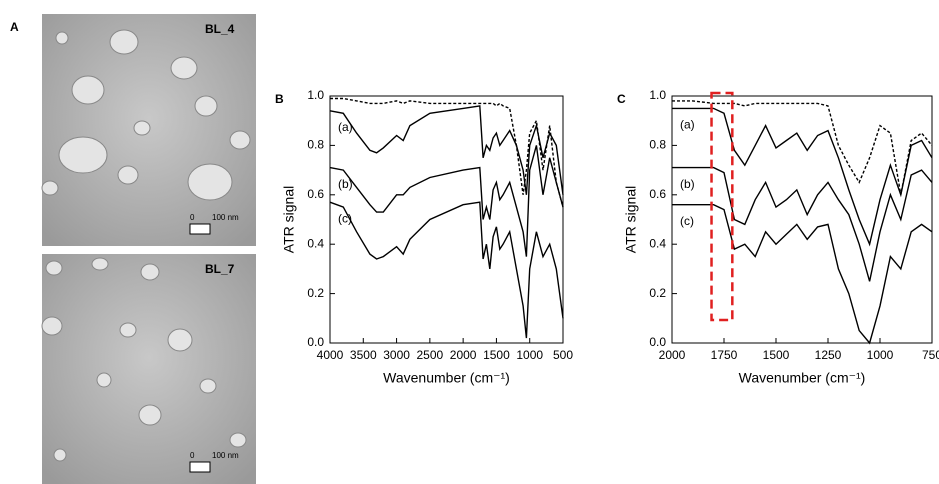 The image size is (939, 484). Describe the element at coordinates (621, 99) in the screenshot. I see `panel-label: C` at that location.